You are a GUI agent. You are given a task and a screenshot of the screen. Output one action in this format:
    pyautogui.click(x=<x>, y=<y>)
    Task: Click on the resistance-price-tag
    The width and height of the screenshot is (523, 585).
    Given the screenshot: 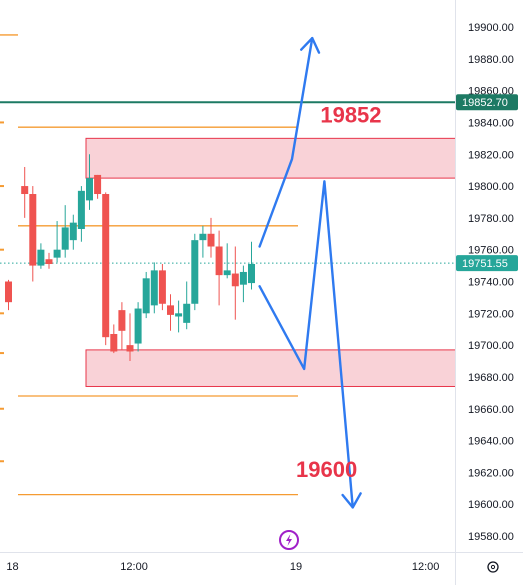 What is the action you would take?
    pyautogui.click(x=487, y=102)
    